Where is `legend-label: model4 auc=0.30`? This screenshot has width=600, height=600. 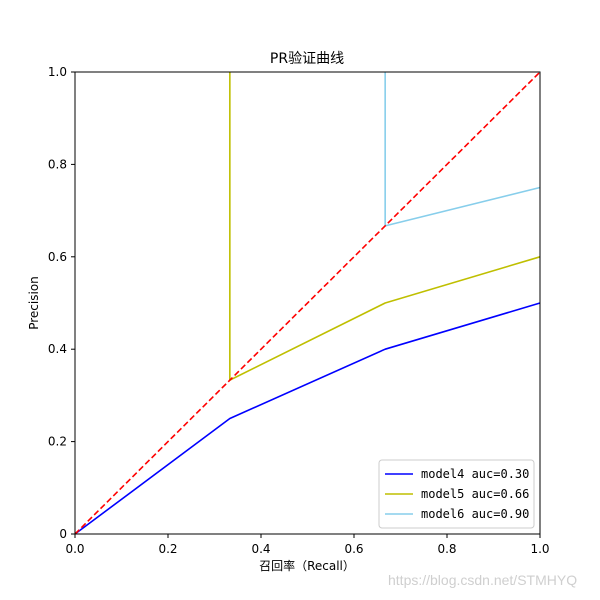 legend-label: model4 auc=0.30 is located at coordinates (475, 474).